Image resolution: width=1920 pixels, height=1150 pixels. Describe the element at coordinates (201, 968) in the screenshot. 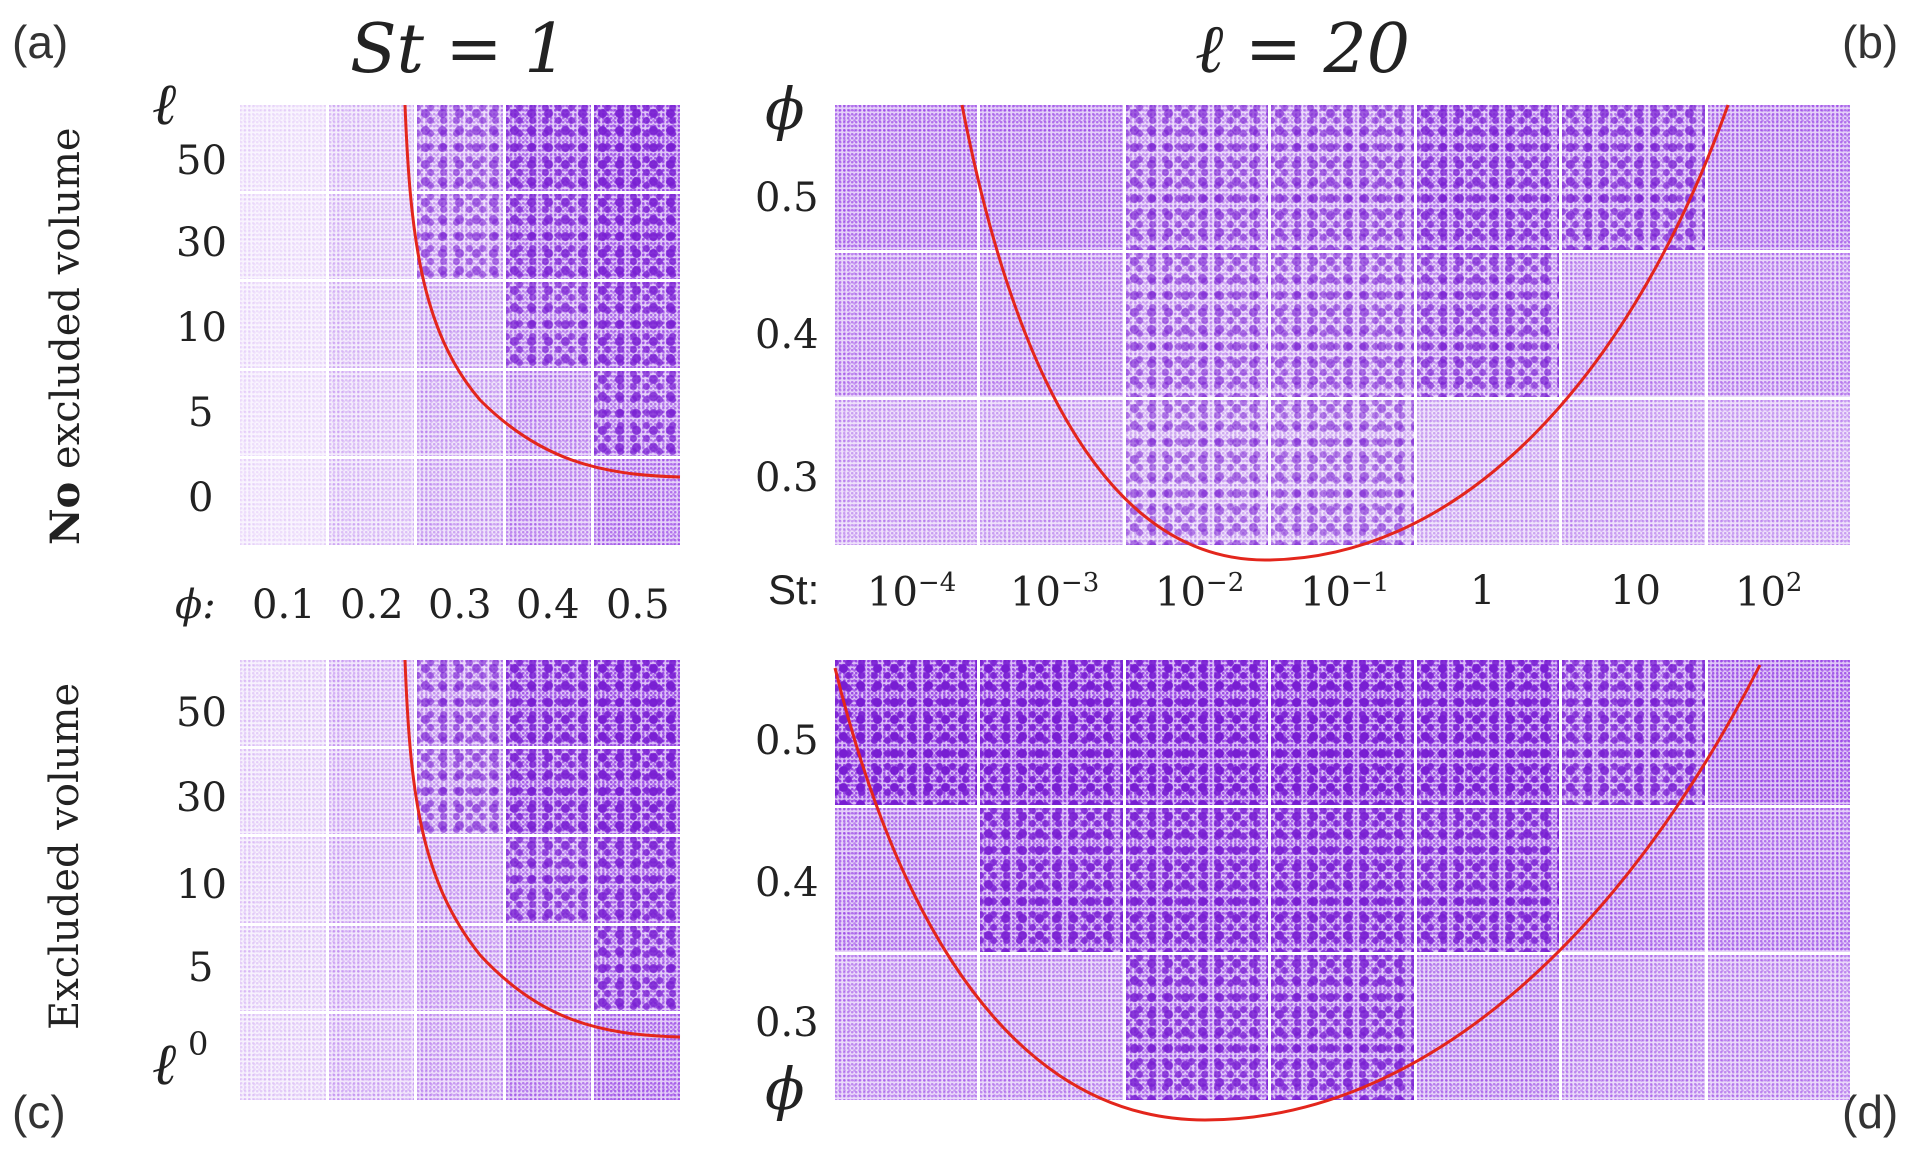

I see `ell-tick-c-5: 5` at that location.